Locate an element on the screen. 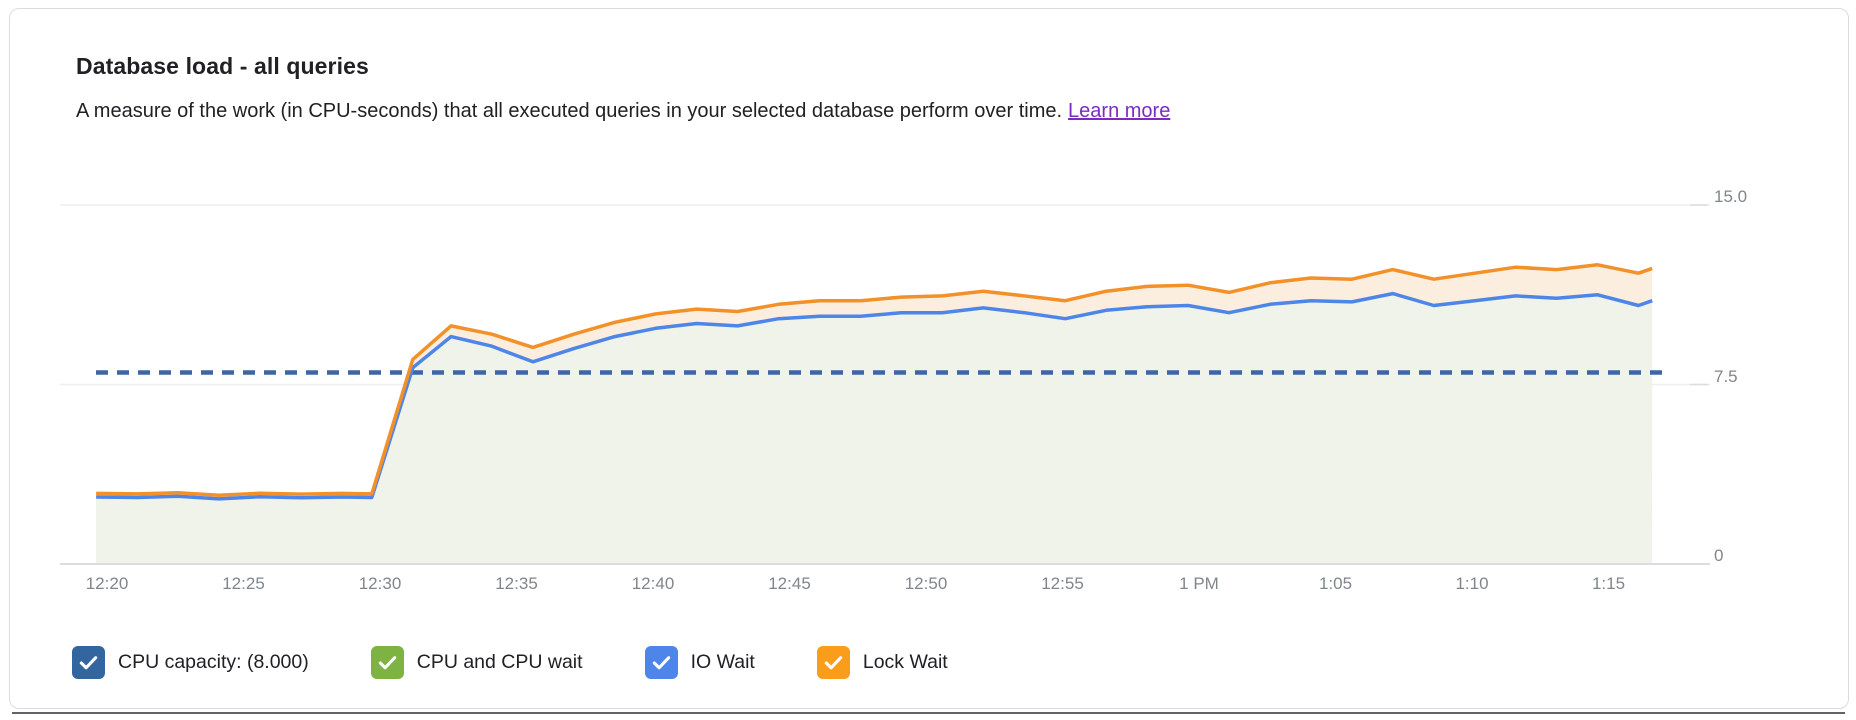  x-axis-label: 1:05 is located at coordinates (1335, 583).